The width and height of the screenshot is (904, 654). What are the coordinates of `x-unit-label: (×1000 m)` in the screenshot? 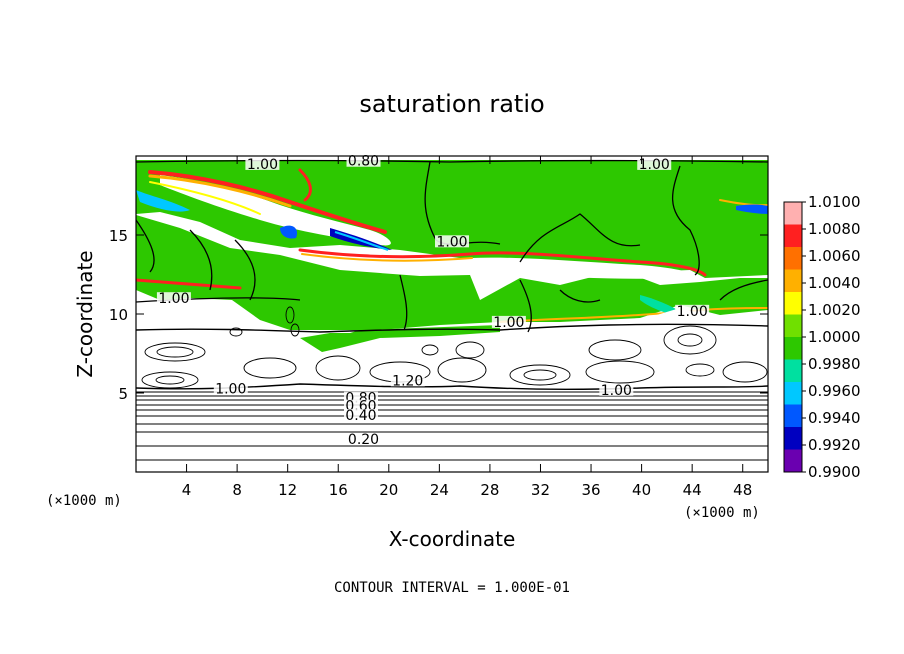 It's located at (722, 513).